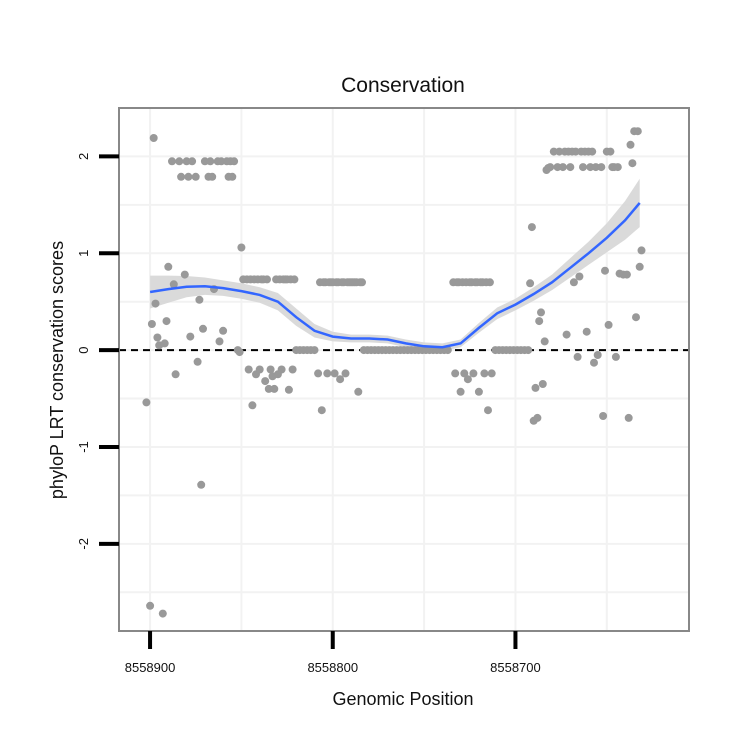  Describe the element at coordinates (332, 667) in the screenshot. I see `x-tick-label: 8558800` at that location.